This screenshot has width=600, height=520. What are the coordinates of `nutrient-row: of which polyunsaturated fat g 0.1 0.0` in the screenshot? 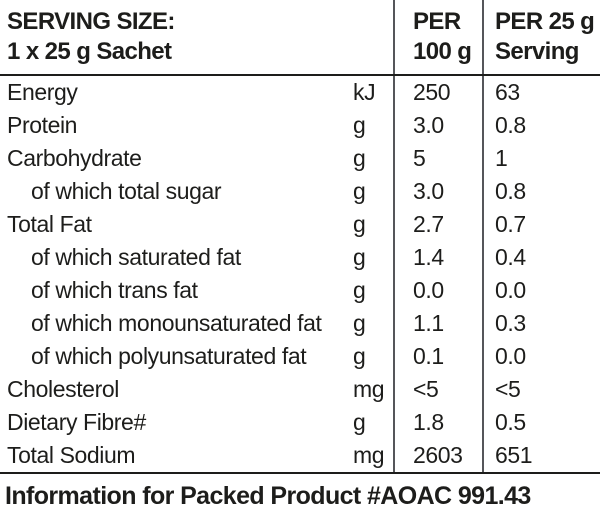 It's located at (300, 356).